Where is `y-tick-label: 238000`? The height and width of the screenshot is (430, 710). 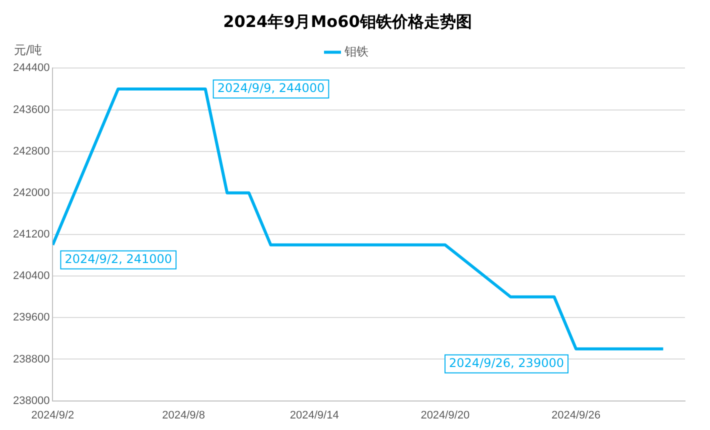 y-tick-label: 238000 is located at coordinates (31, 400).